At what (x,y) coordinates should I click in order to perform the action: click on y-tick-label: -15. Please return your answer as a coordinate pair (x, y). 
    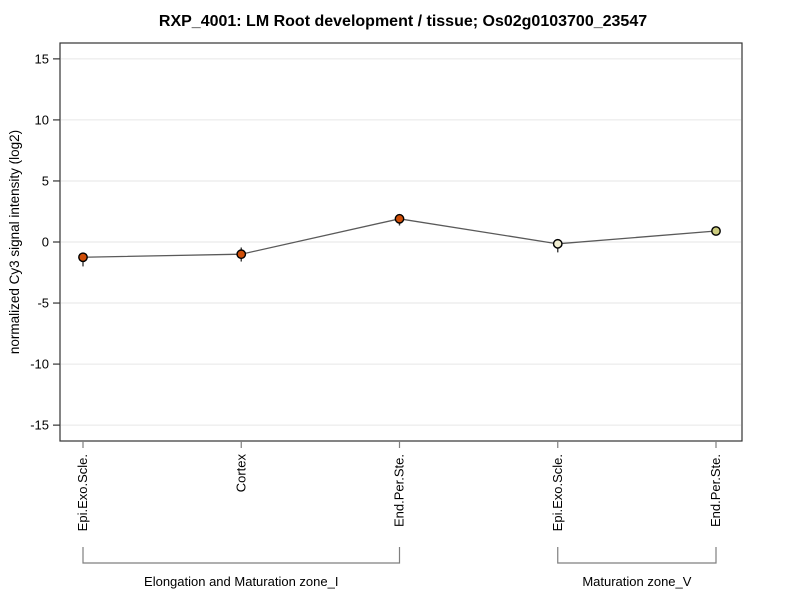
    Looking at the image, I should click on (39, 425).